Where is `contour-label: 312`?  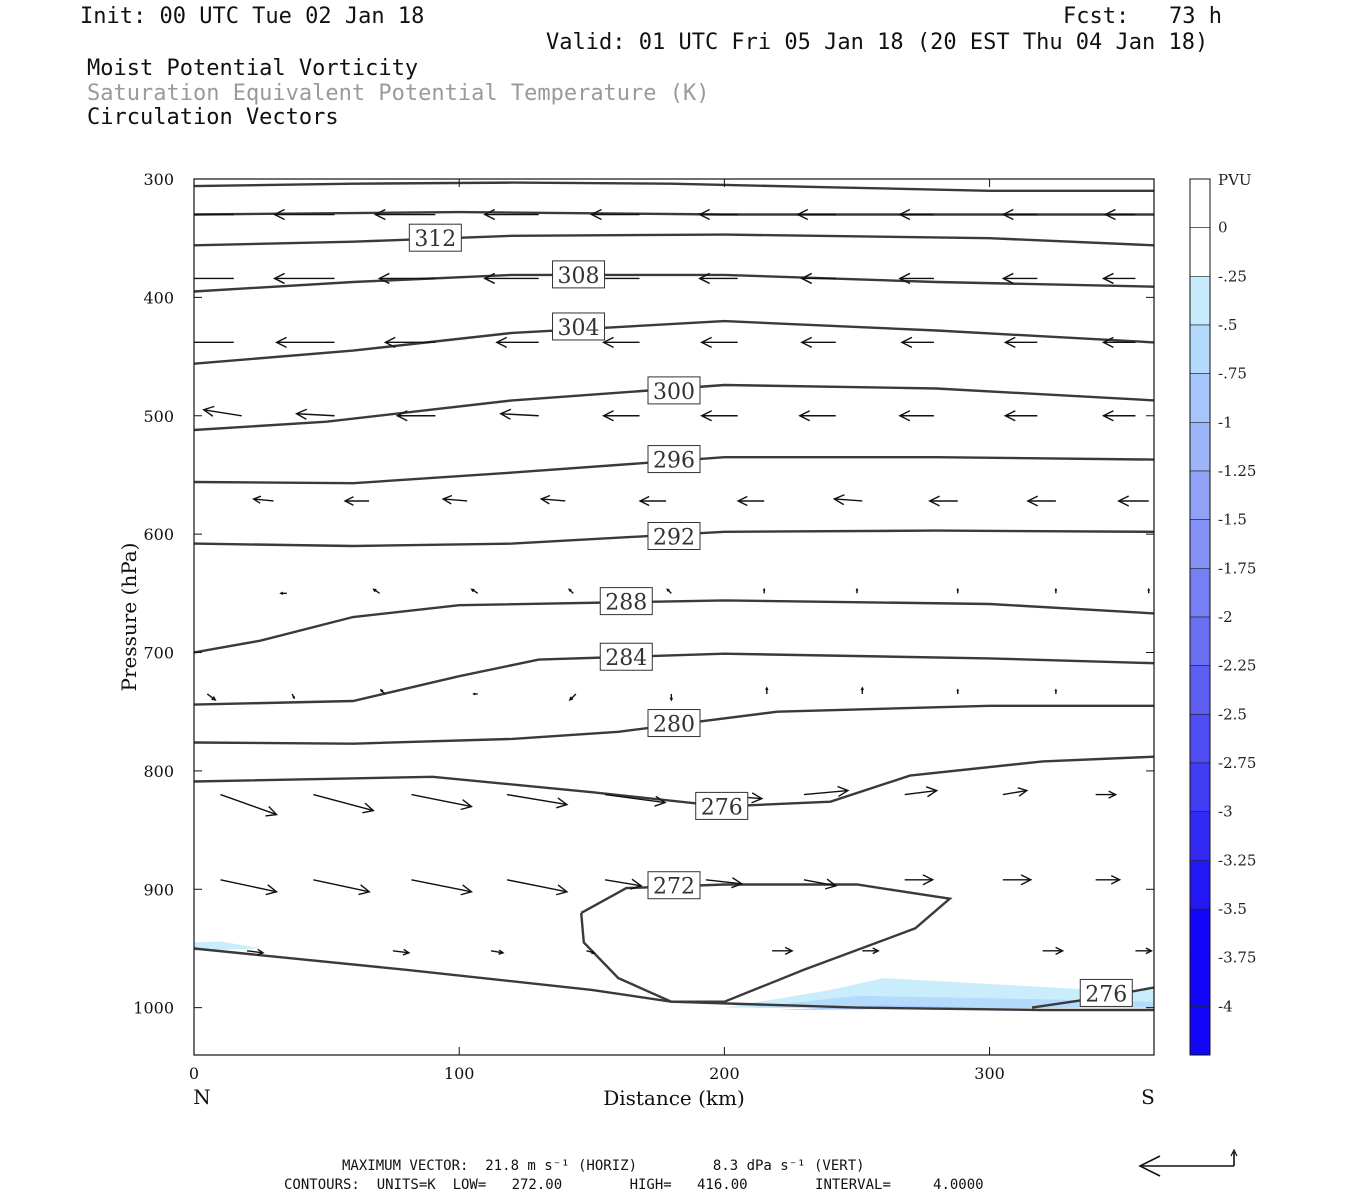
contour-label: 312 is located at coordinates (435, 239).